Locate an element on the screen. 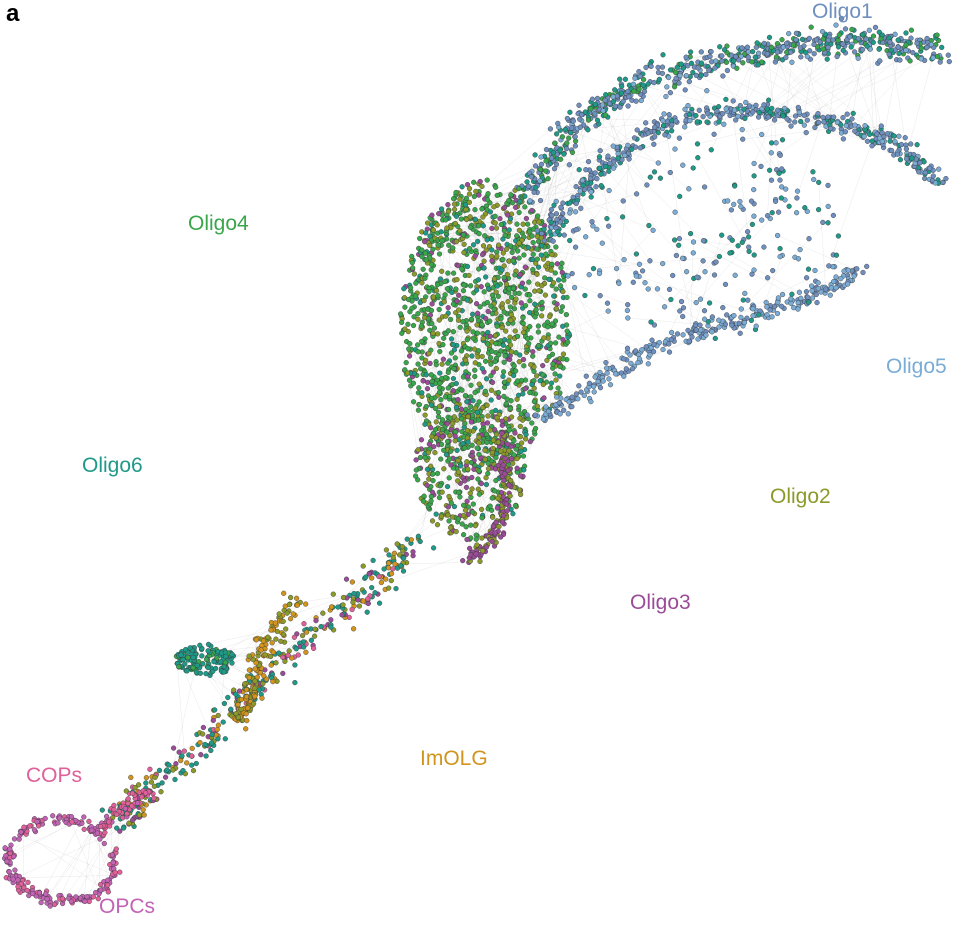  label-cops: COPs is located at coordinates (54, 775).